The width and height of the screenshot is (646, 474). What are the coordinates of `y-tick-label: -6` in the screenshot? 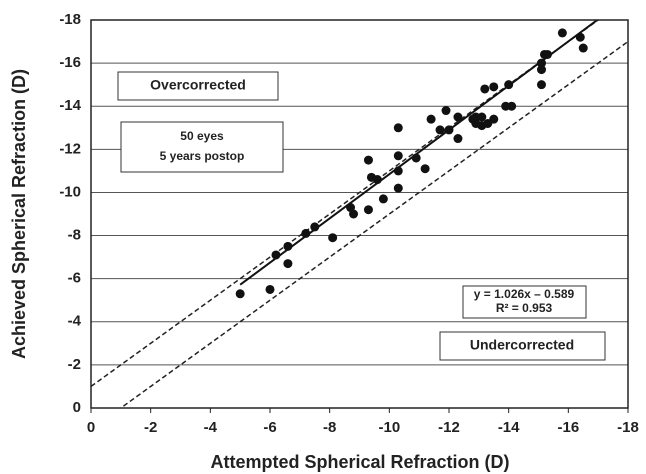 It's located at (74, 278).